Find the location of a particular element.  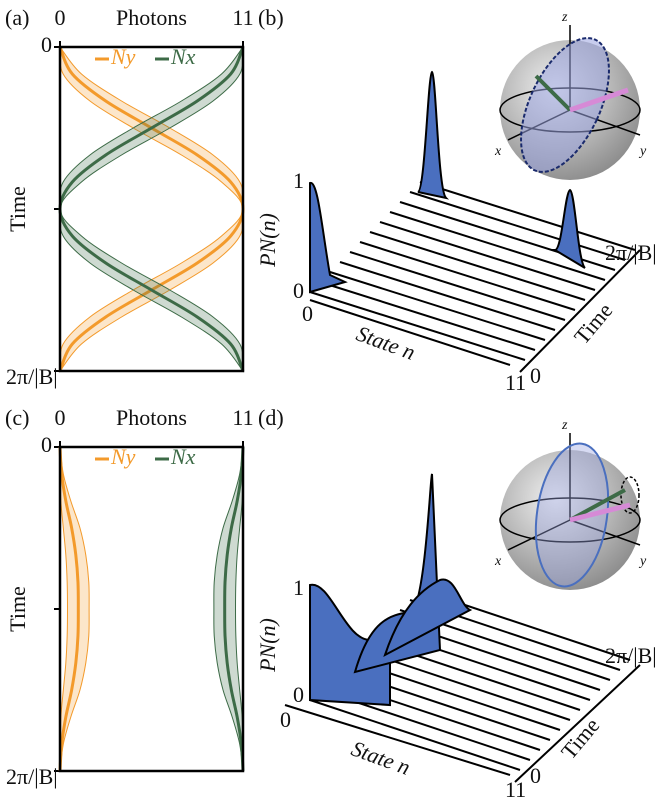

panel-label: (c) is located at coordinates (17, 417).